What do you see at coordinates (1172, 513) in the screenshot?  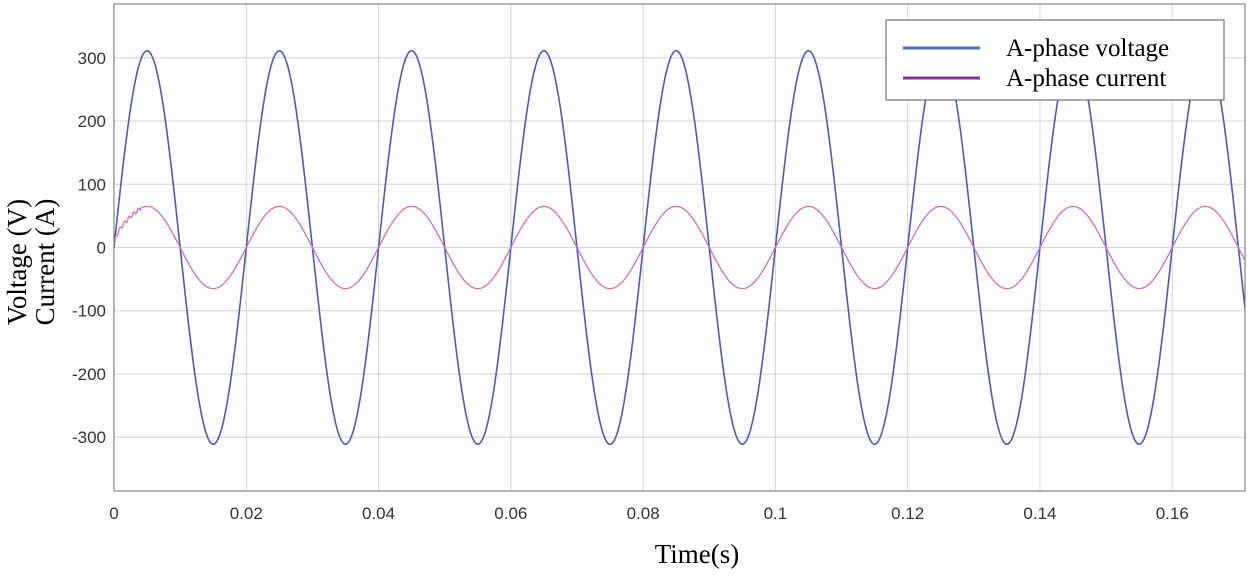 I see `x-tick-label: 0.16` at bounding box center [1172, 513].